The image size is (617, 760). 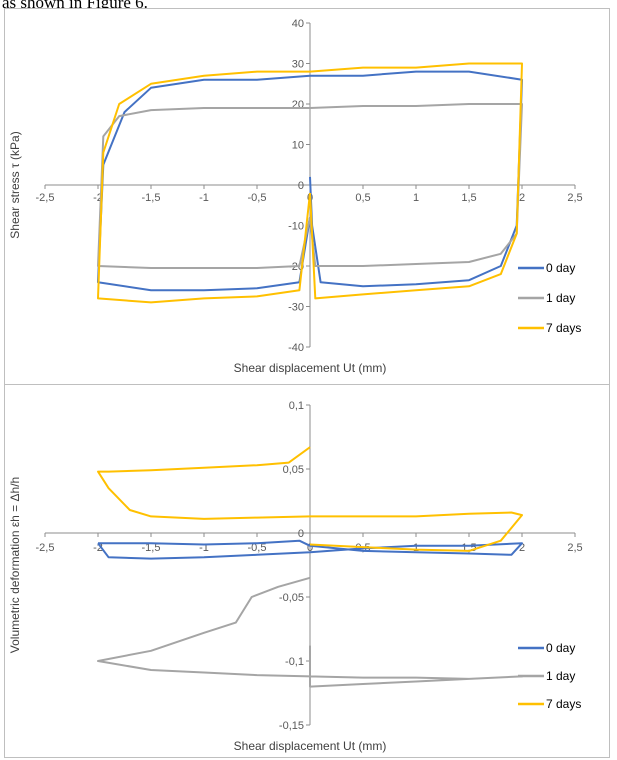 What do you see at coordinates (15, 565) in the screenshot?
I see `y-axis-title: Volumetric deformation εh = Δh/h` at bounding box center [15, 565].